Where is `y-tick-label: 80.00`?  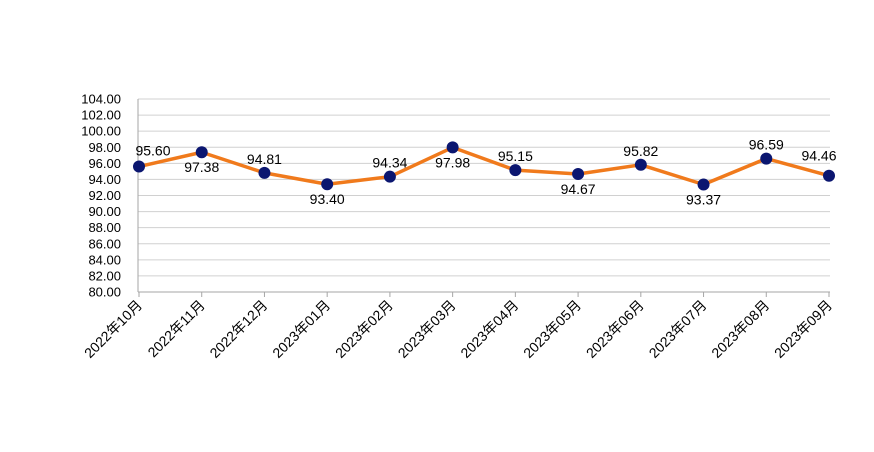
y-tick-label: 80.00 is located at coordinates (104, 292).